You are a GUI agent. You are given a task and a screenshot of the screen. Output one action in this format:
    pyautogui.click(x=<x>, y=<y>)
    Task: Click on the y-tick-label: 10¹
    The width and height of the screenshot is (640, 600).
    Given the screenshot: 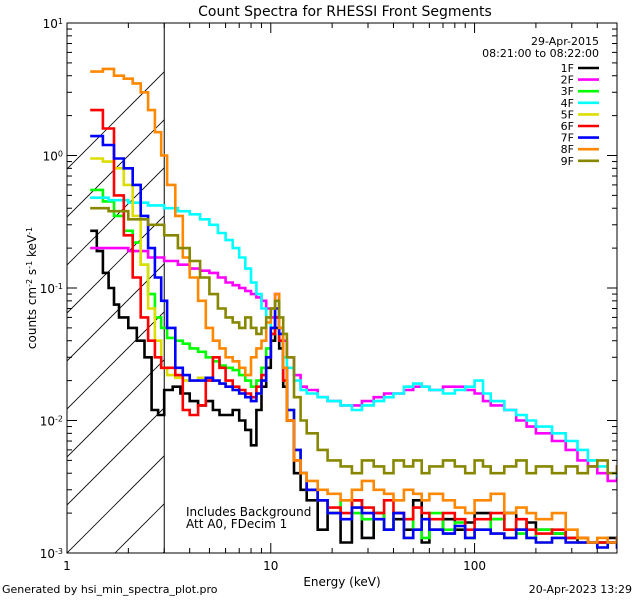 What is the action you would take?
    pyautogui.click(x=53, y=24)
    